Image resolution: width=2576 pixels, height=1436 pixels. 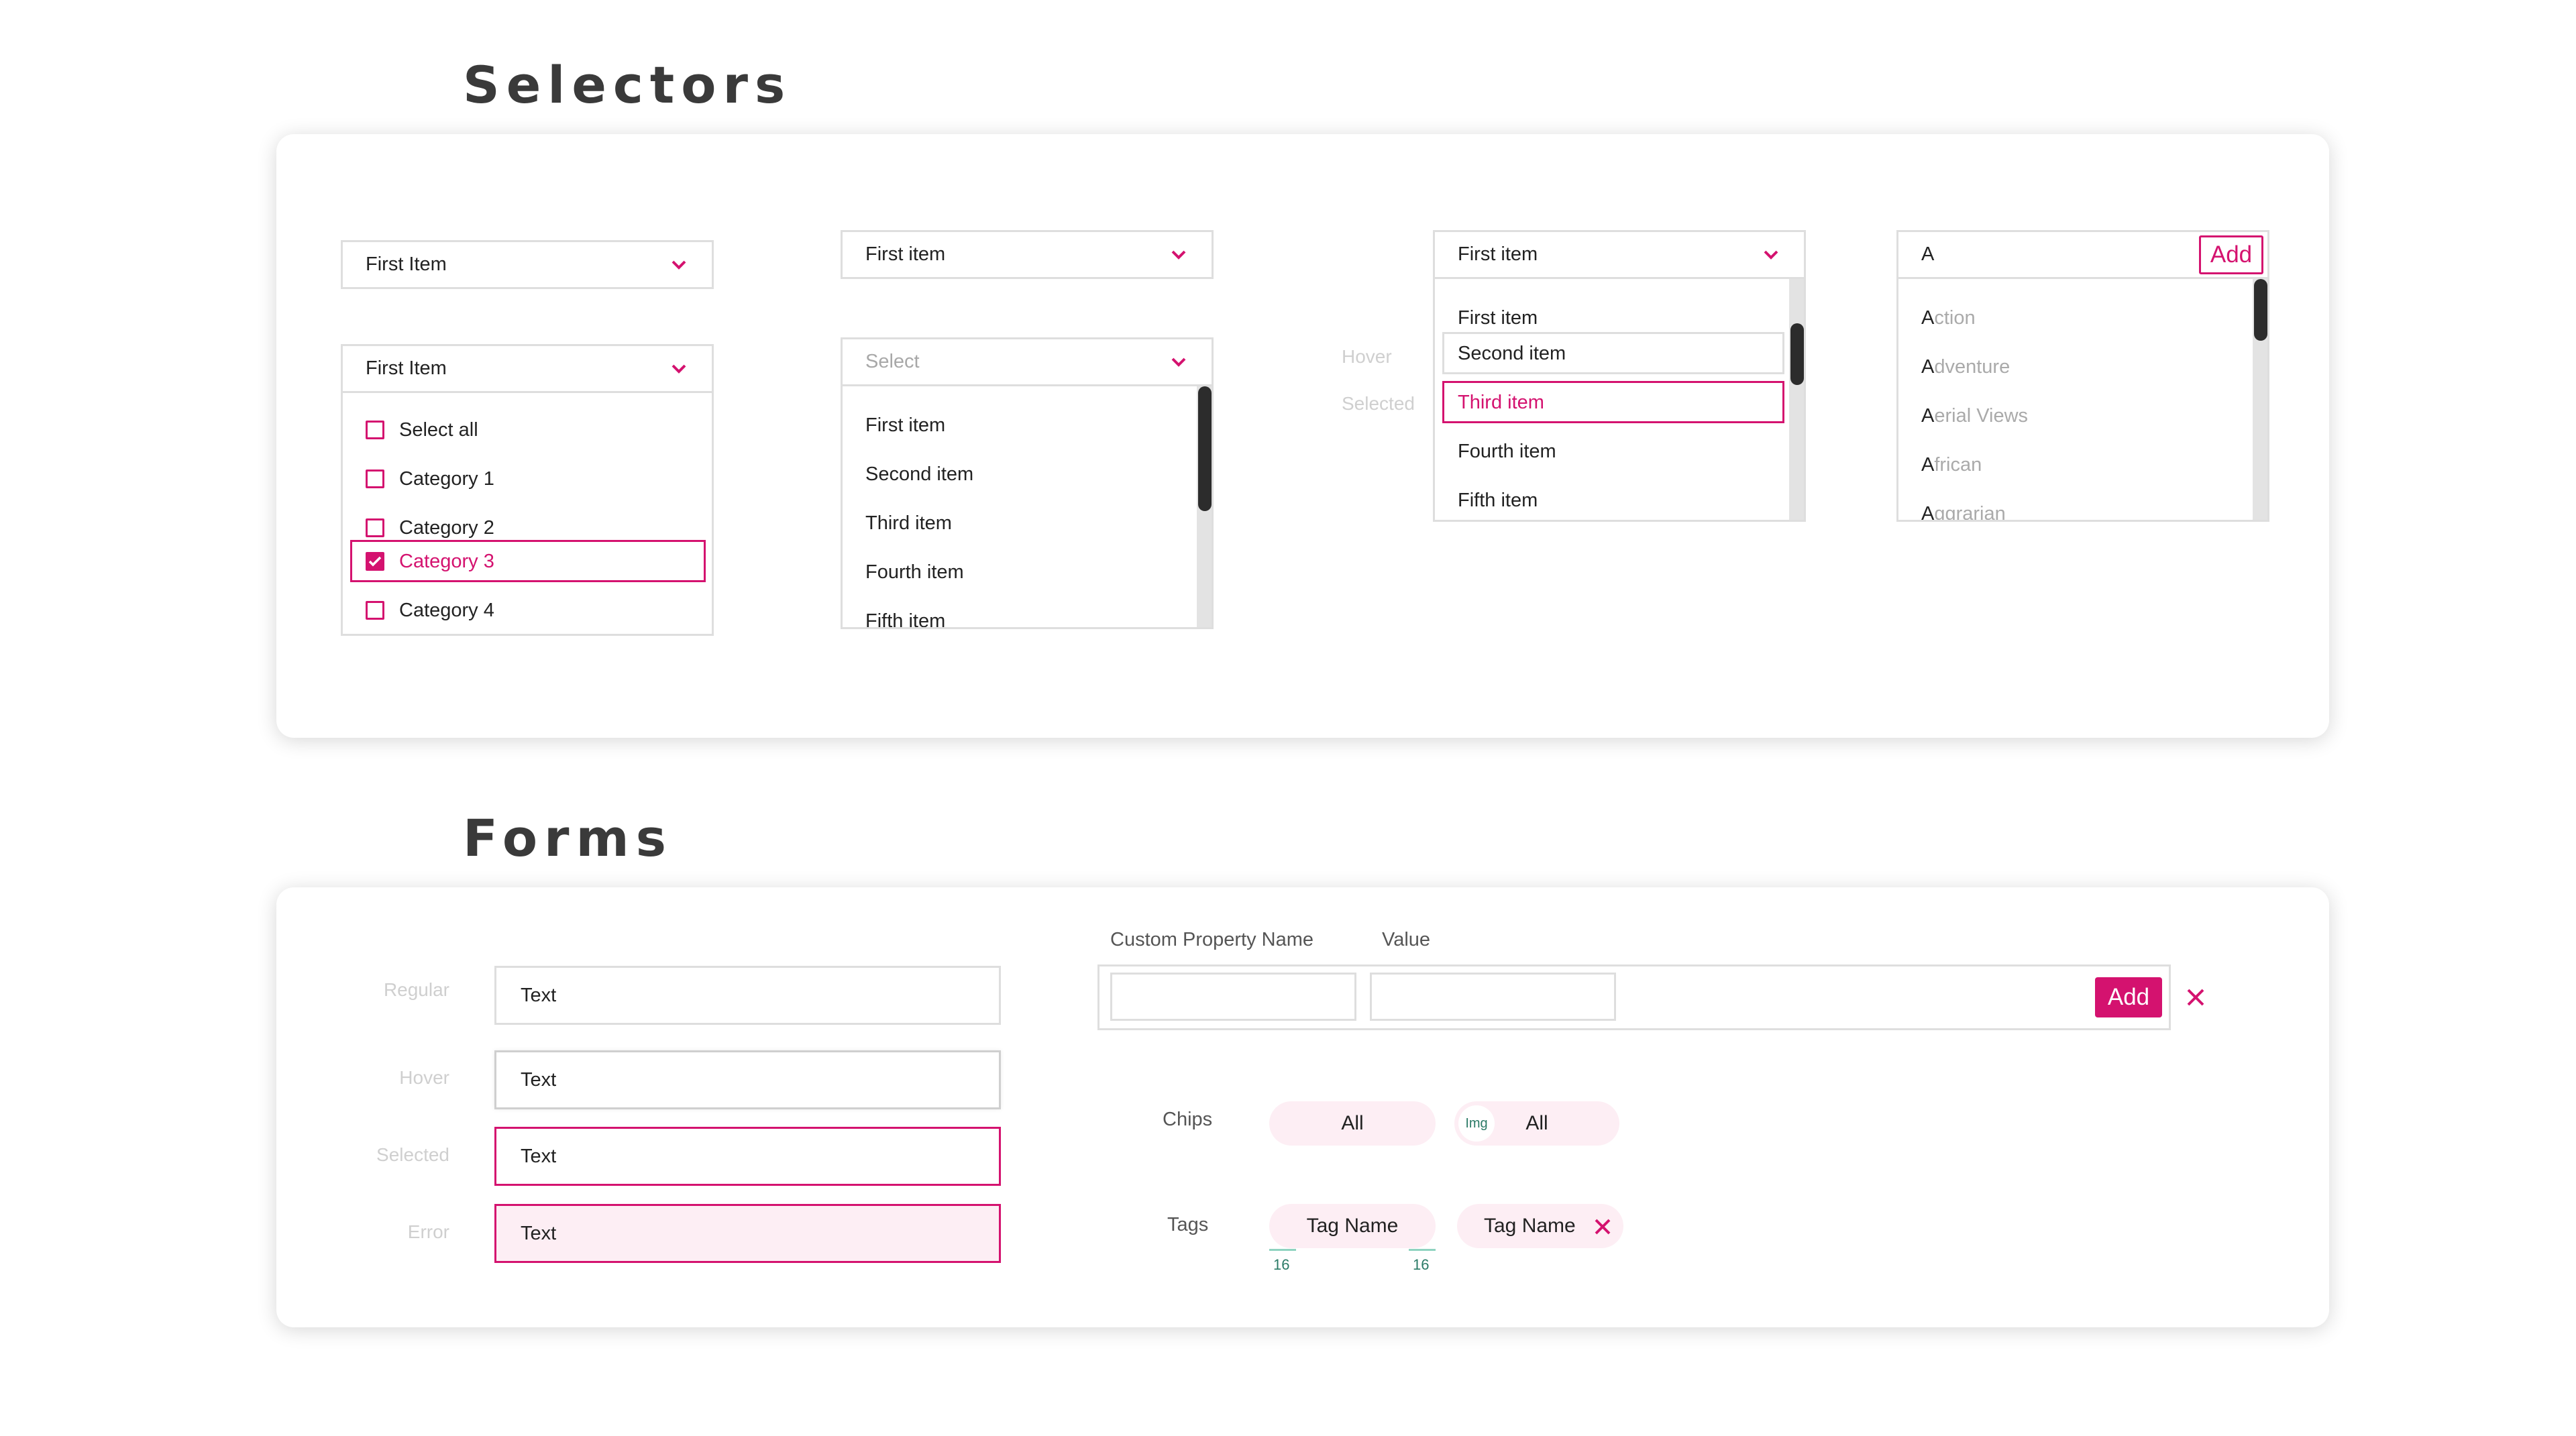 What do you see at coordinates (2231, 254) in the screenshot?
I see `add-button: Add` at bounding box center [2231, 254].